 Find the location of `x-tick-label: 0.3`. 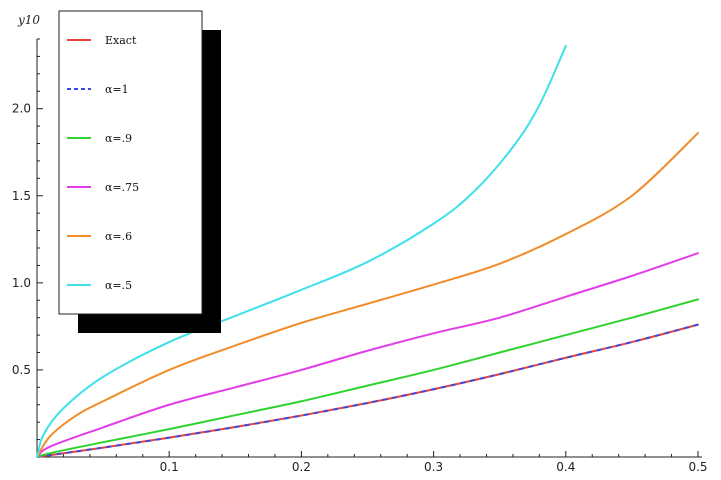

x-tick-label: 0.3 is located at coordinates (433, 467).